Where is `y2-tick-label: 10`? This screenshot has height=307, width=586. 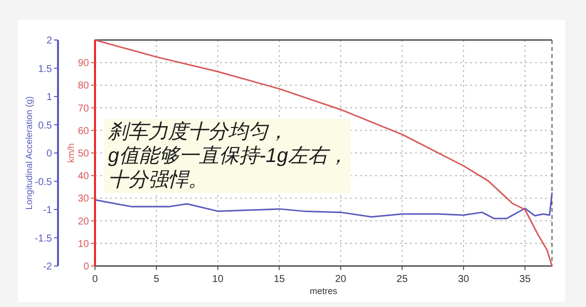 y2-tick-label: 10 is located at coordinates (84, 244).